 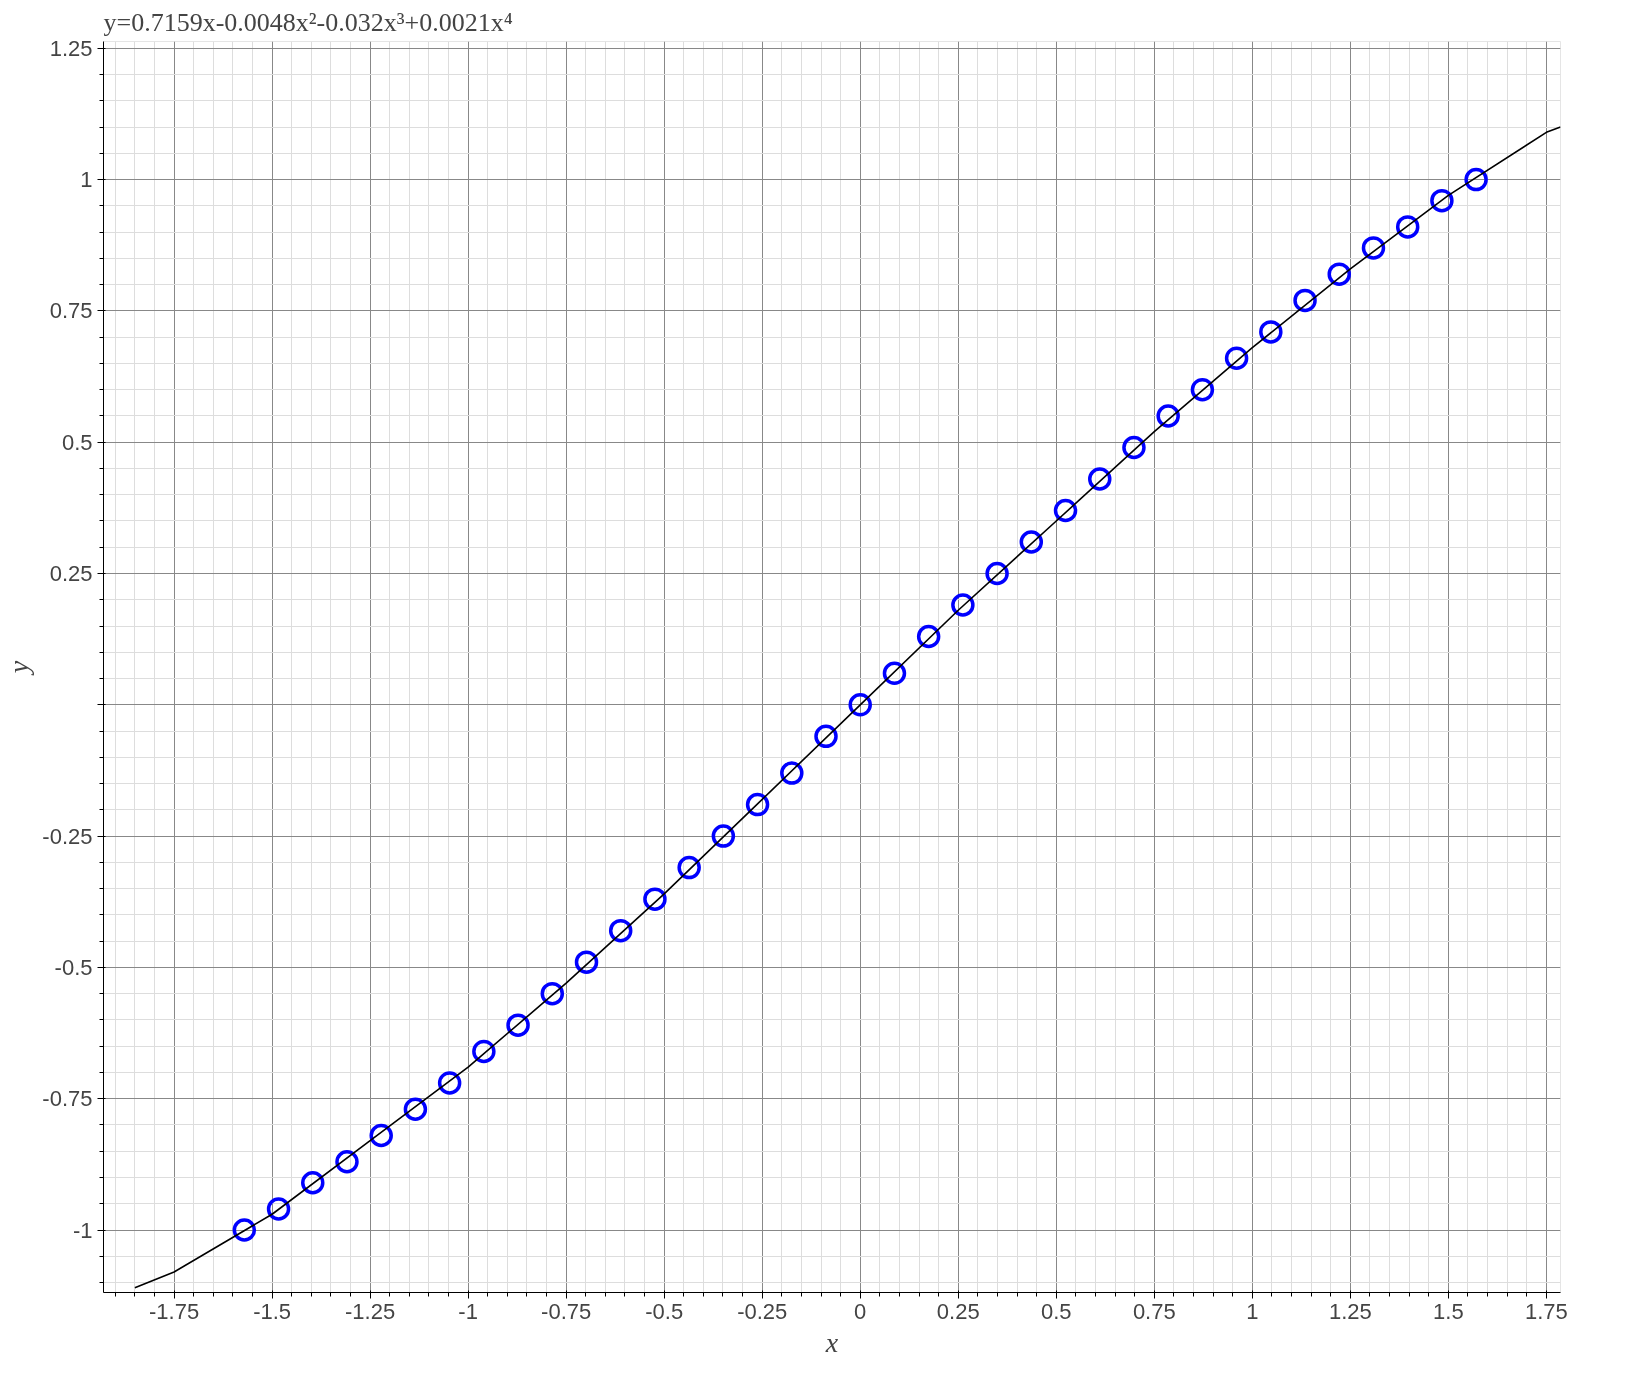 I want to click on x-tick-label: 1.25, so click(x=1350, y=1311).